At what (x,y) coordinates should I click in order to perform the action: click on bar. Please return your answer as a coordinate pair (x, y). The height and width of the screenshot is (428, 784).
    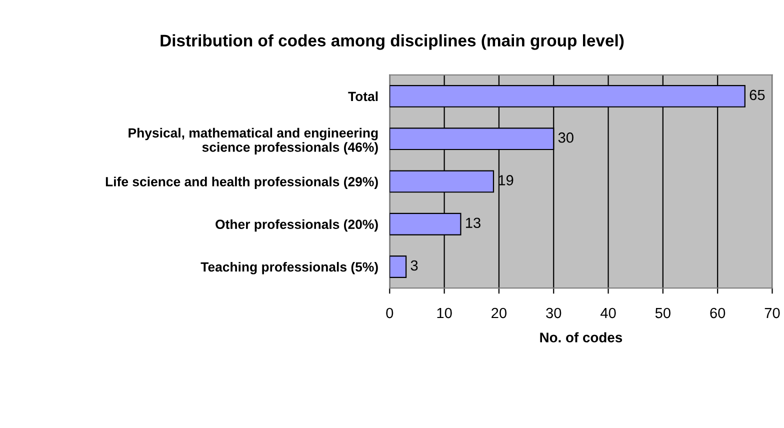
    Looking at the image, I should click on (398, 267).